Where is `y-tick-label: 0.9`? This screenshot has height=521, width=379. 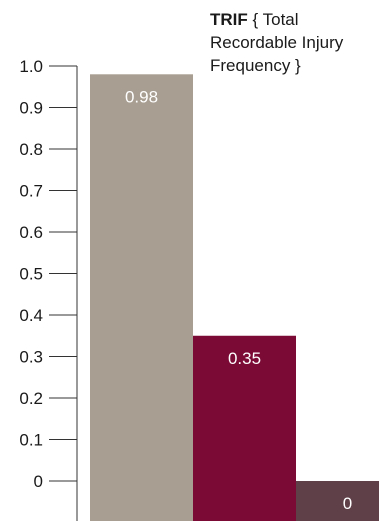 y-tick-label: 0.9 is located at coordinates (31, 108).